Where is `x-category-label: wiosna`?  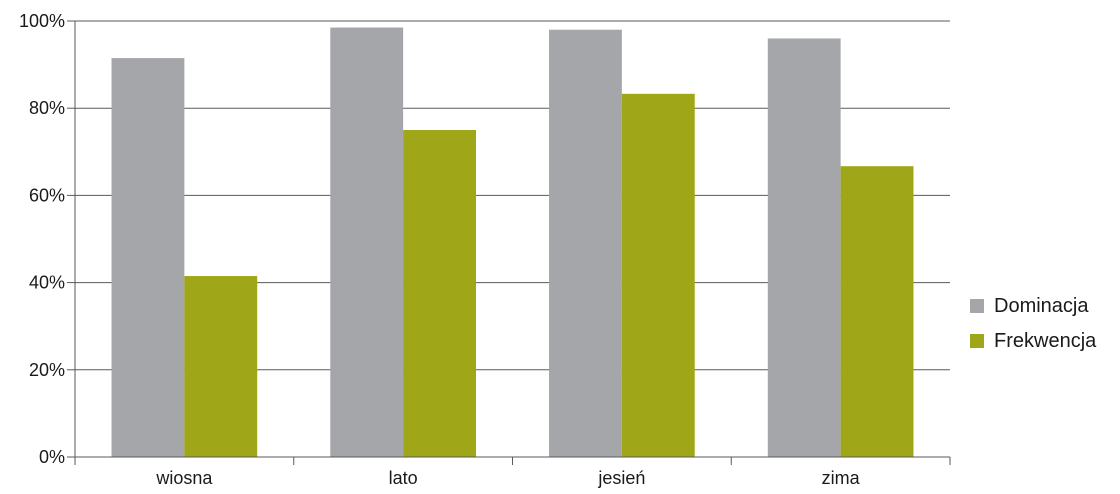
x-category-label: wiosna is located at coordinates (184, 478).